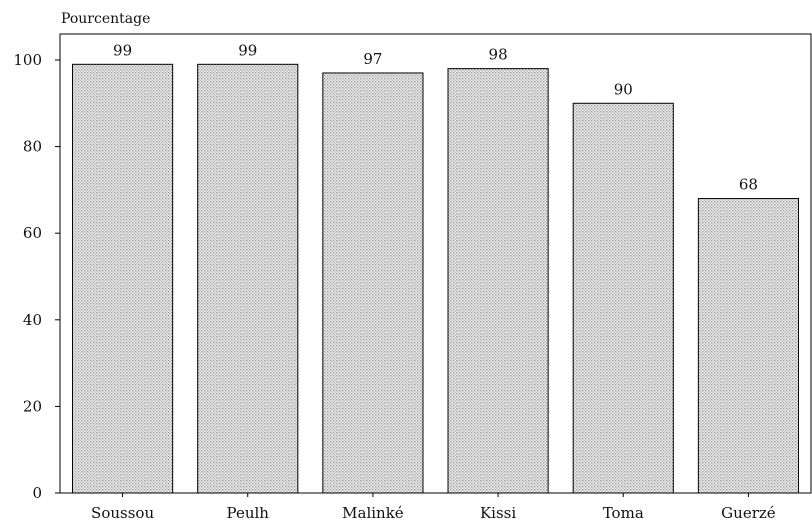 This screenshot has height=531, width=812. I want to click on data-label: 98, so click(498, 55).